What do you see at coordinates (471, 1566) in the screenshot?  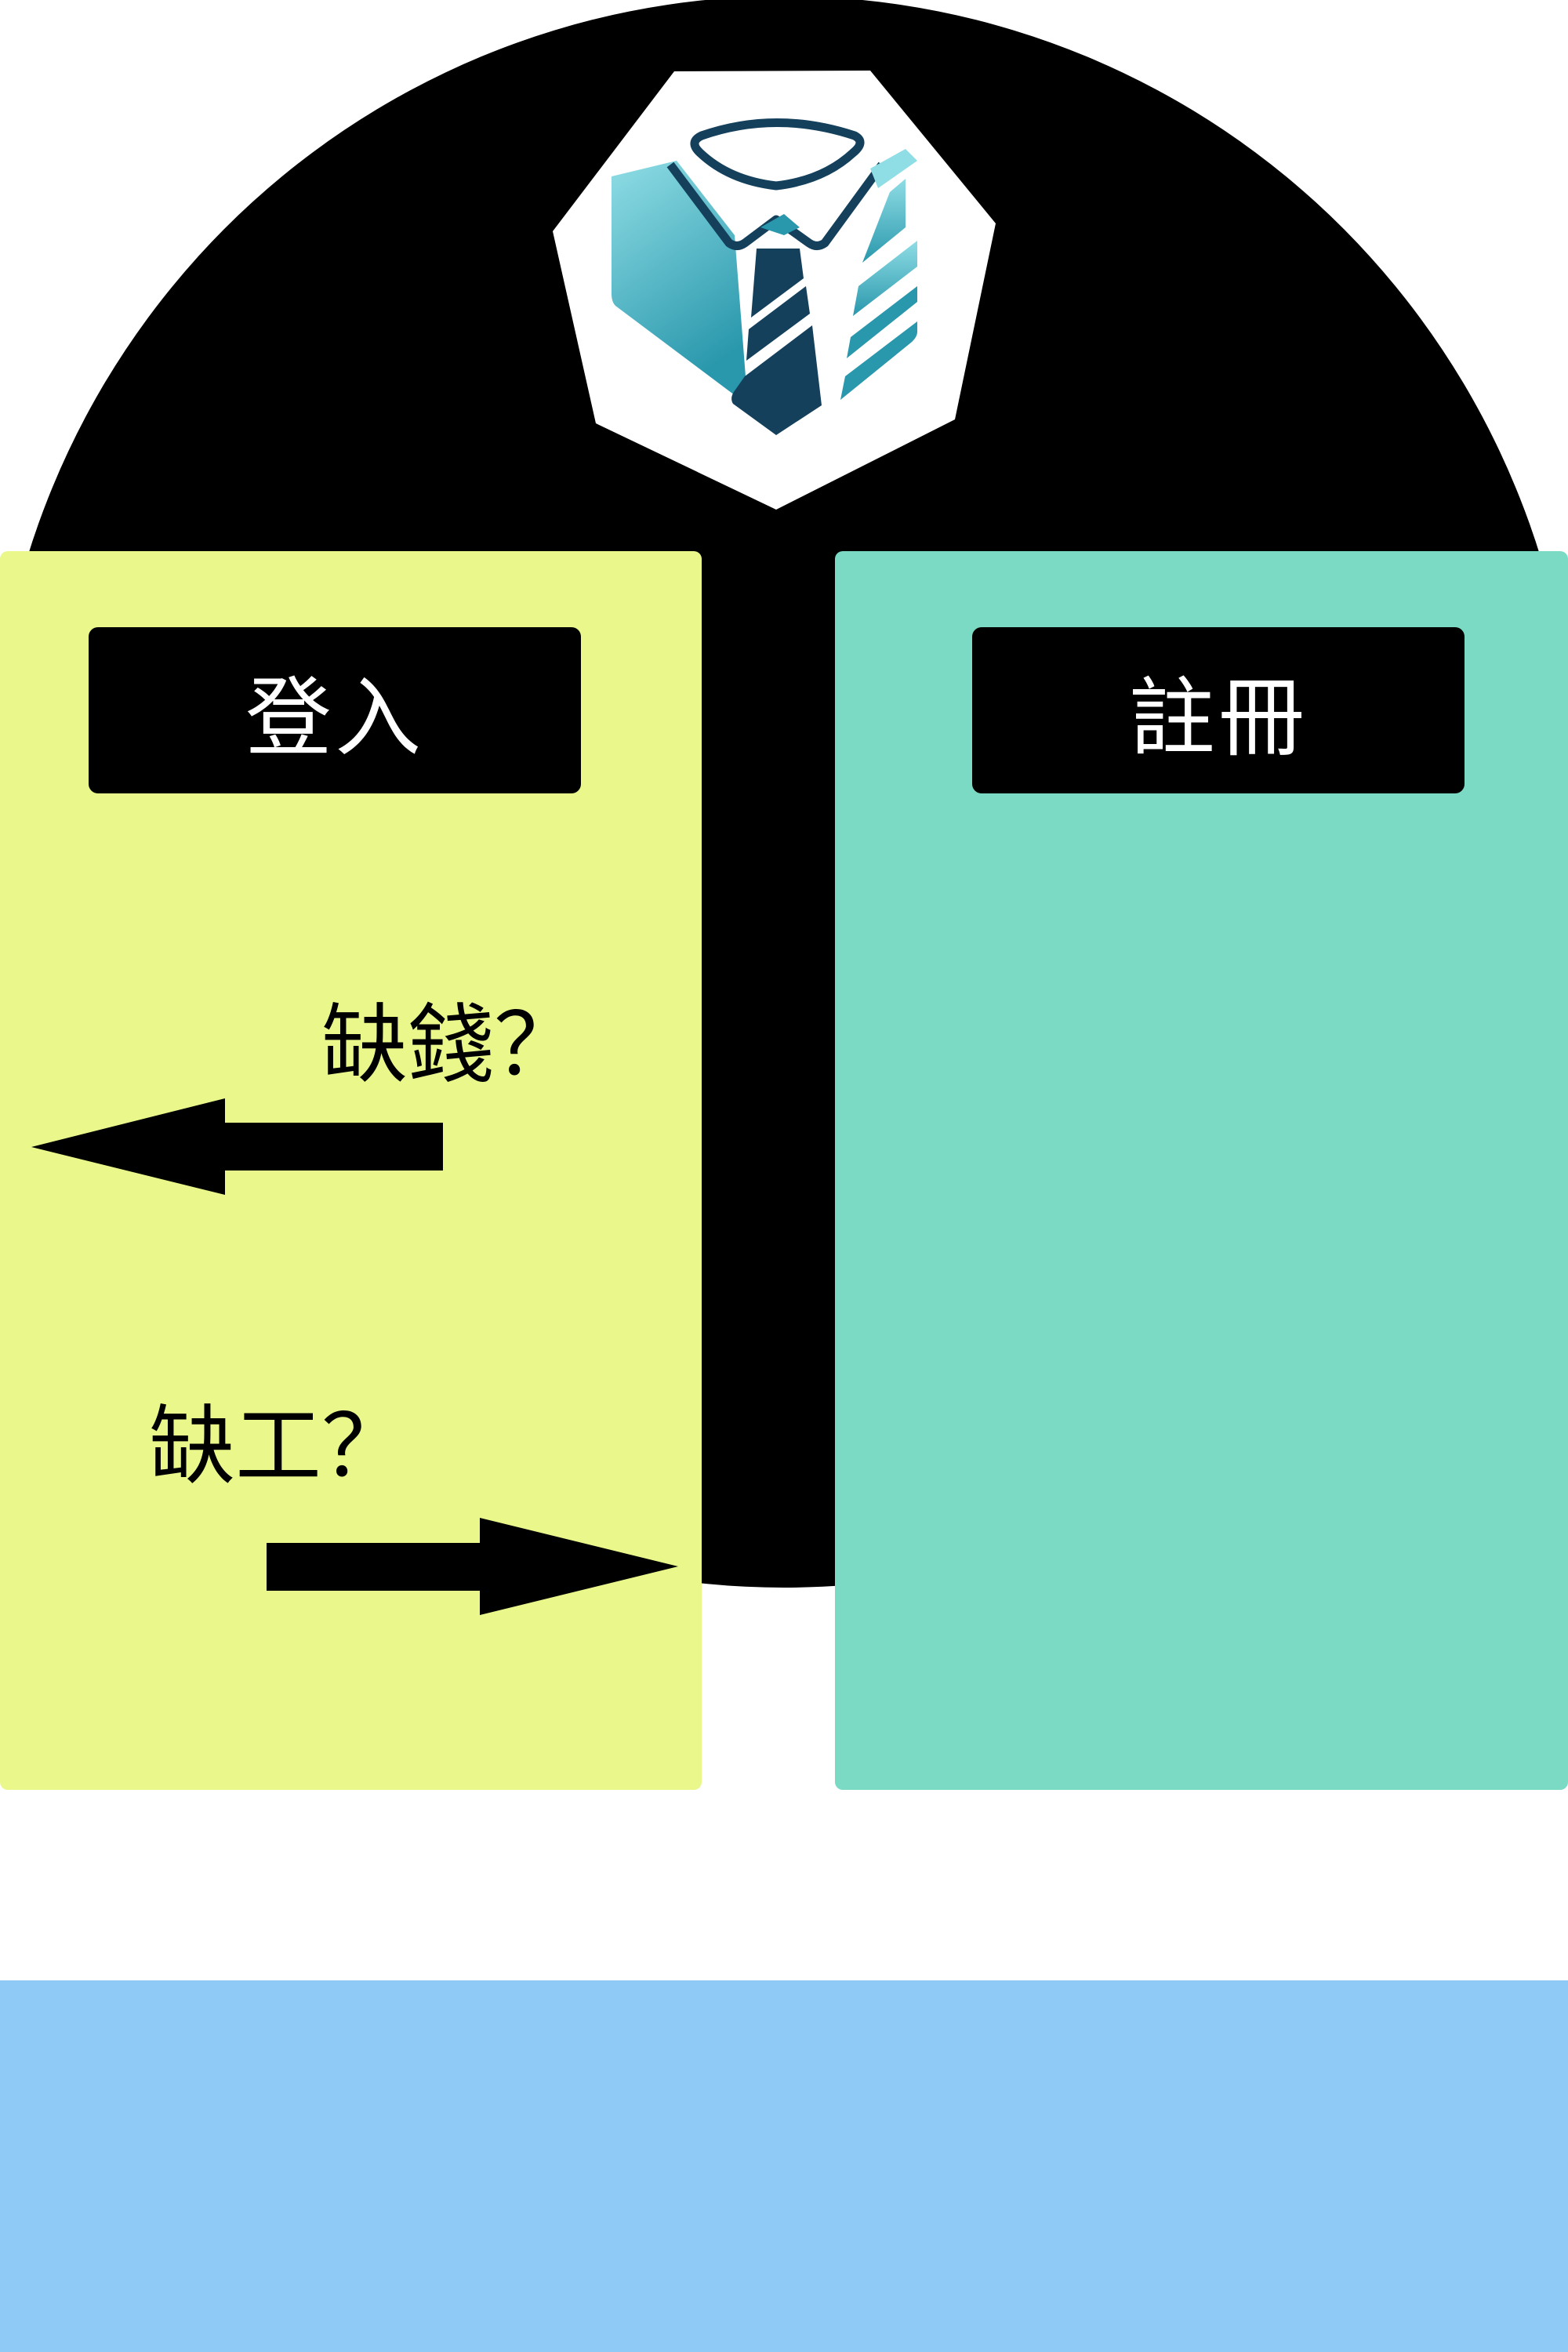 I see `arrow-right-icon` at bounding box center [471, 1566].